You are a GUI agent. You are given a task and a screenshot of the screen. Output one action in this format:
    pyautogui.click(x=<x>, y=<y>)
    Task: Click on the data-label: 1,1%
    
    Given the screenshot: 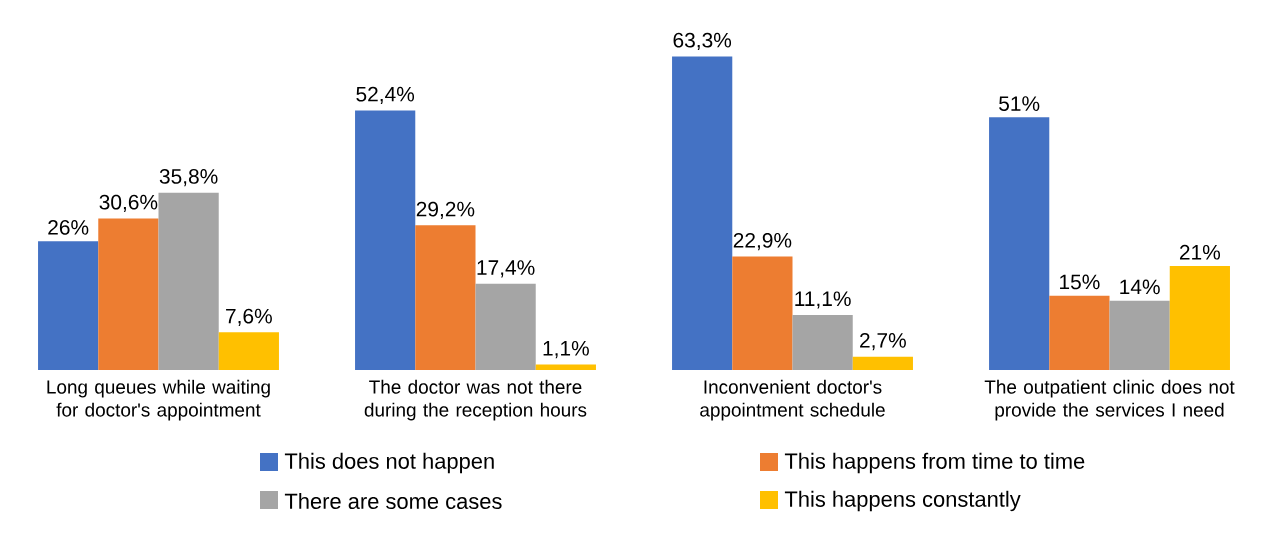 What is the action you would take?
    pyautogui.click(x=566, y=349)
    